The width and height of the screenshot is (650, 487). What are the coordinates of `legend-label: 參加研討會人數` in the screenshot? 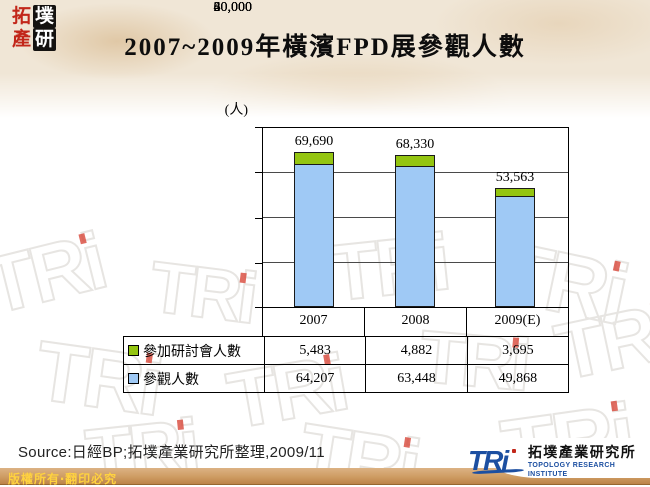 It's located at (192, 352).